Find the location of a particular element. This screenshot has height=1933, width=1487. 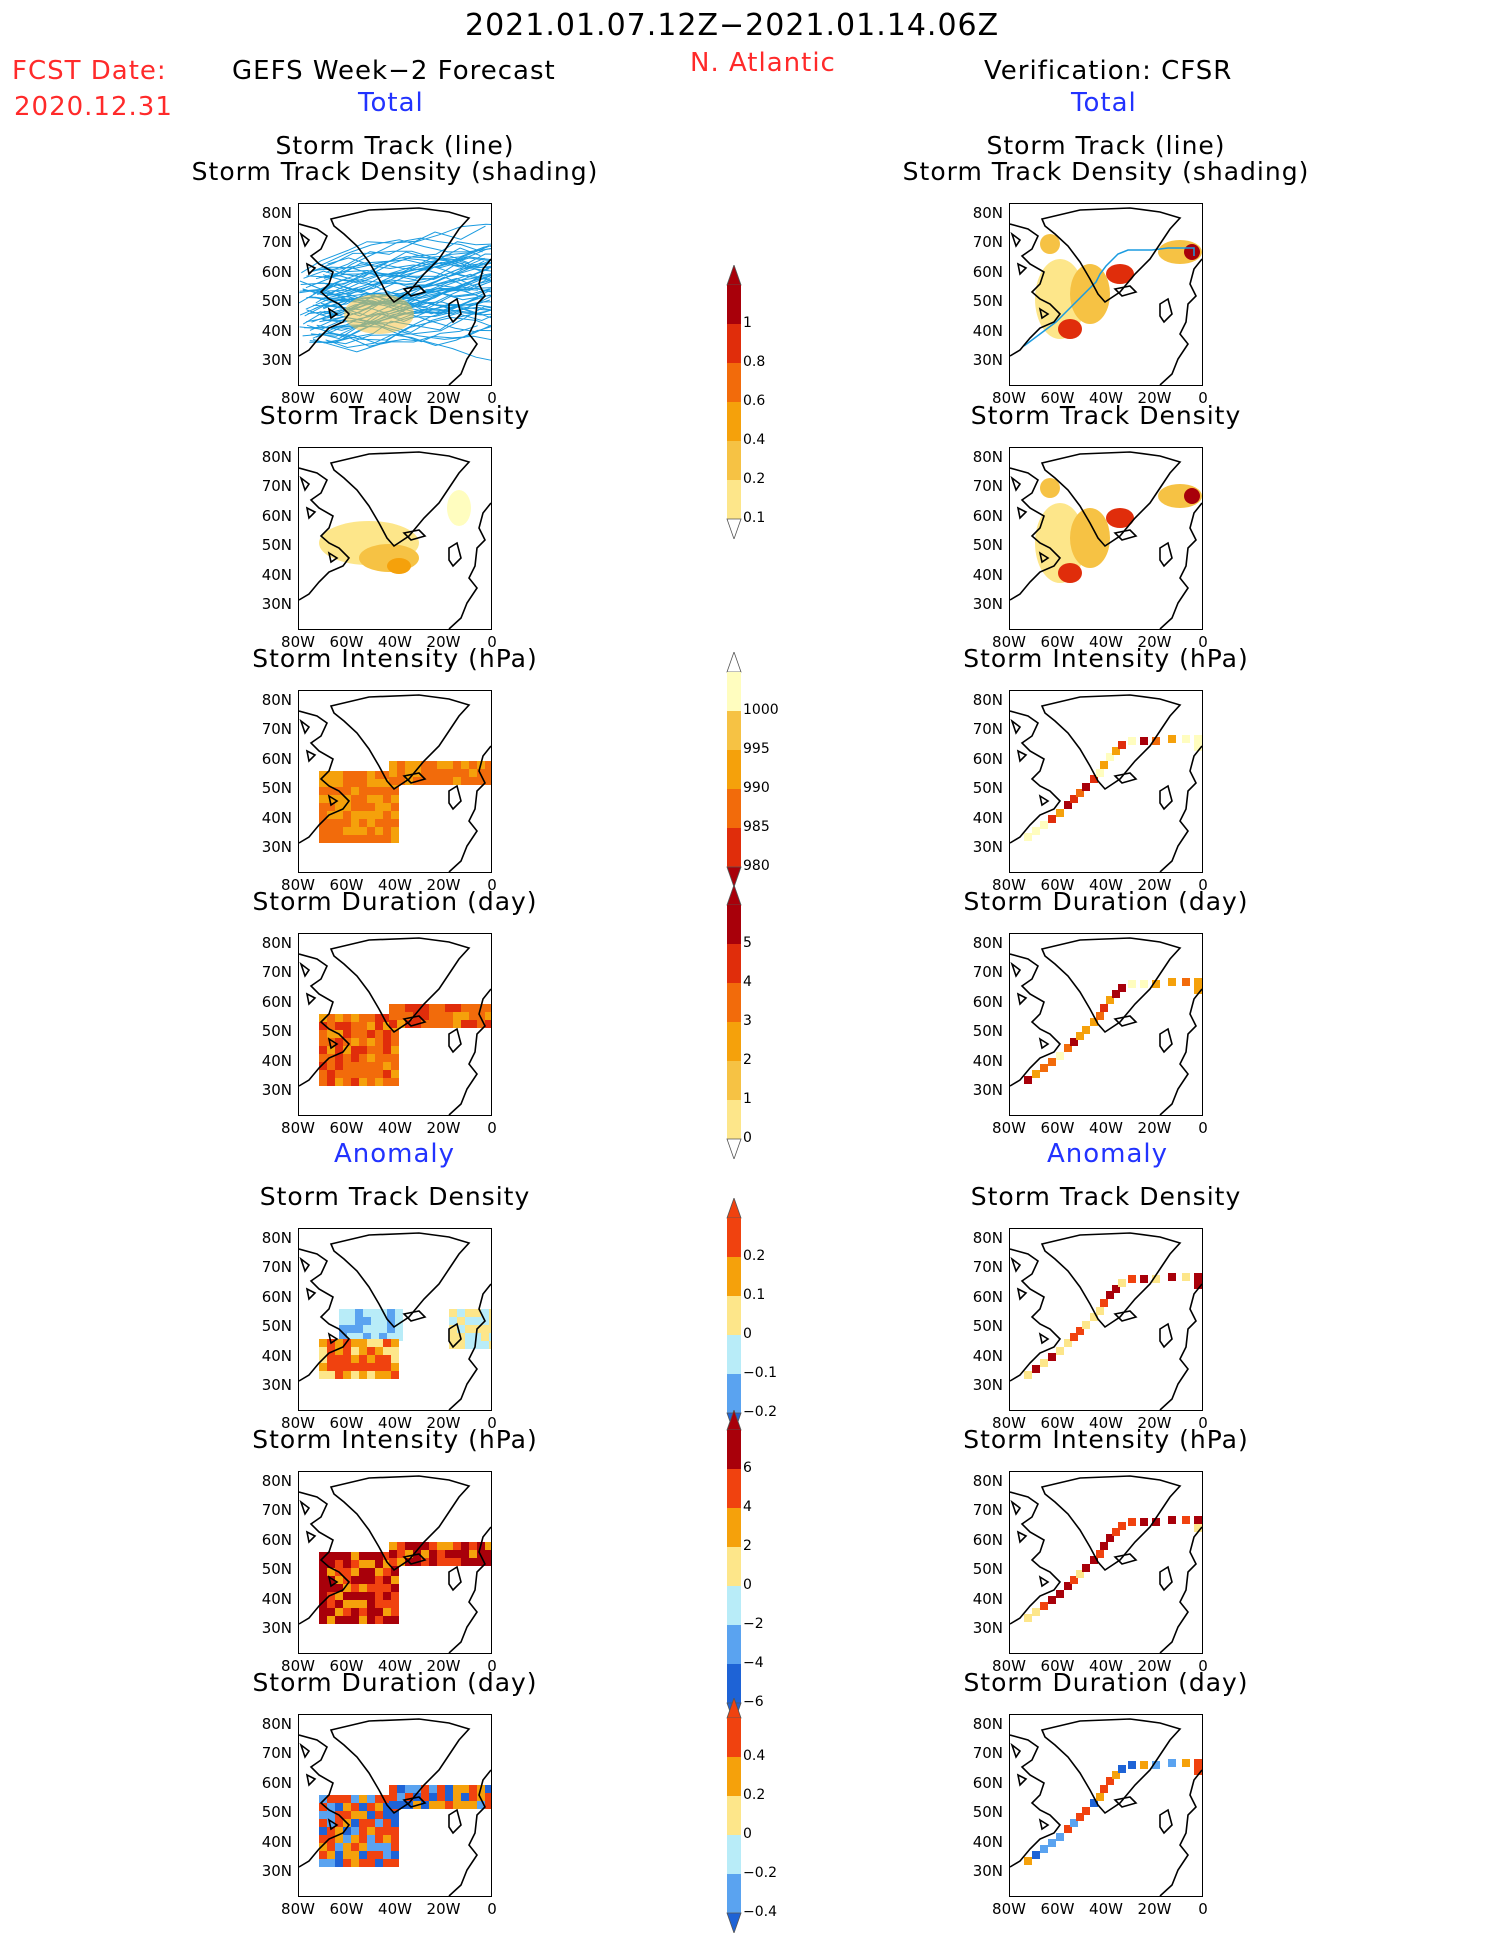

forecast-storm-track is located at coordinates (398, 293).